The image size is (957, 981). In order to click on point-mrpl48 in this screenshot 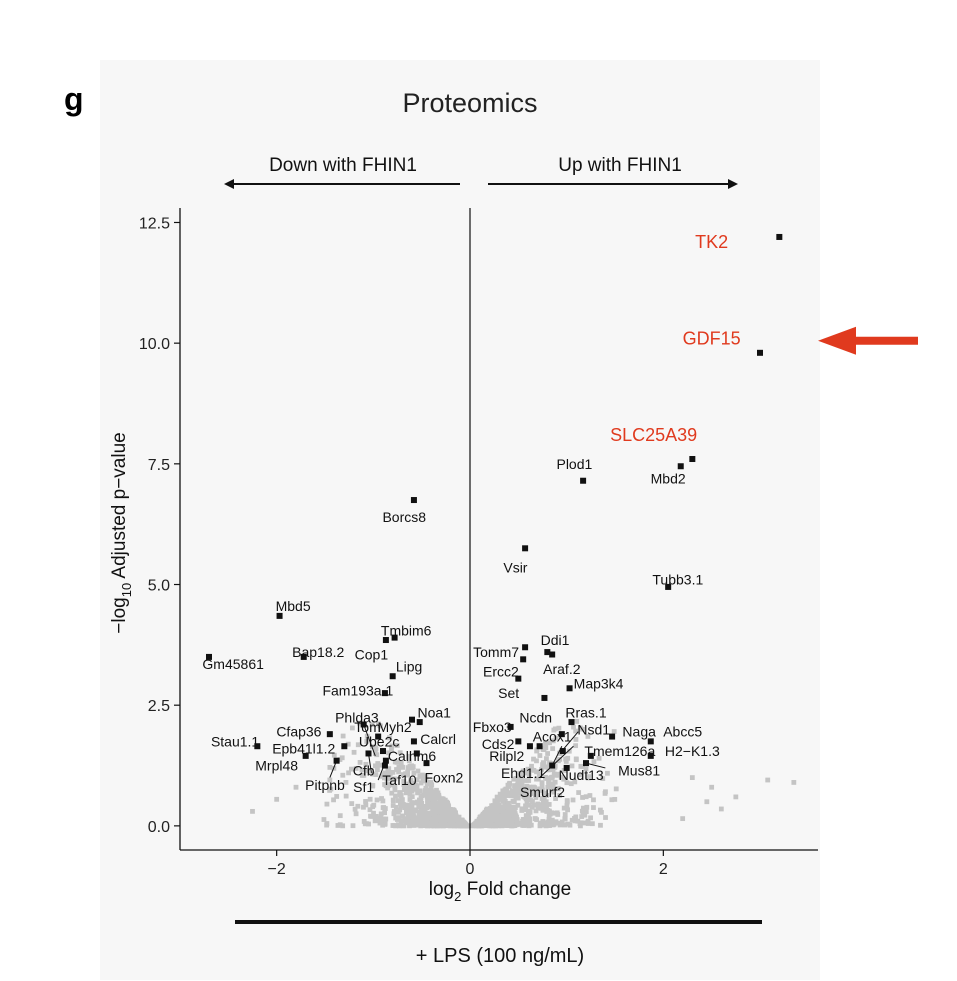, I will do `click(305, 755)`.